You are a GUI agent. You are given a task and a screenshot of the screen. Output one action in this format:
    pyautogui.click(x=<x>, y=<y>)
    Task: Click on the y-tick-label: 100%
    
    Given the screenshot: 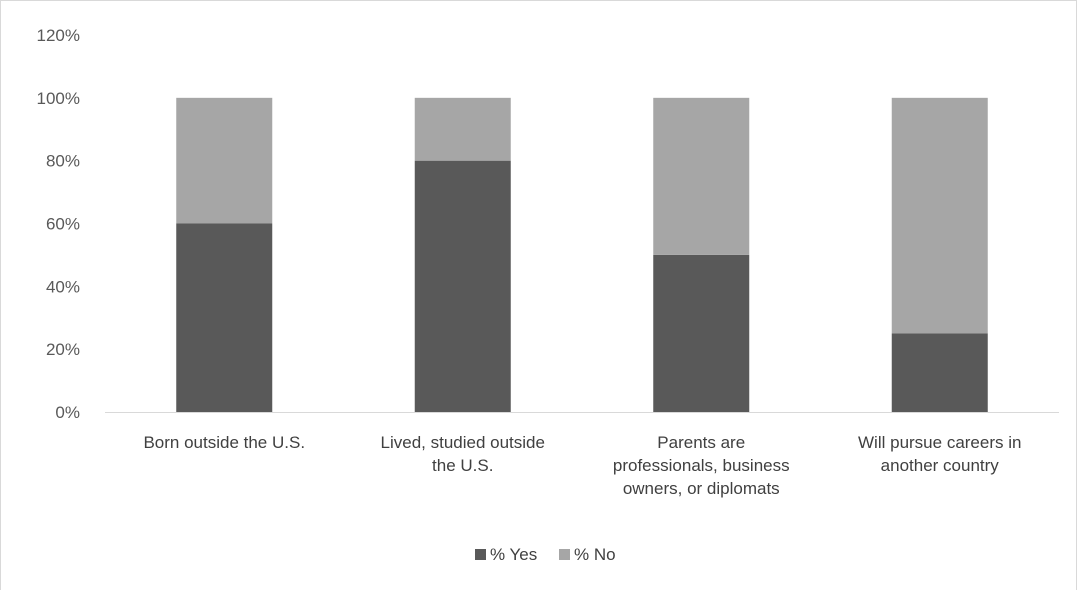 What is the action you would take?
    pyautogui.click(x=58, y=98)
    